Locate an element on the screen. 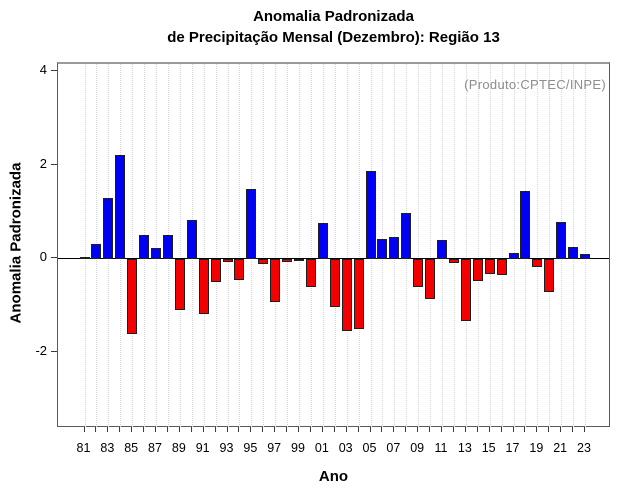 This screenshot has width=640, height=500. x-tick-label: 83 is located at coordinates (107, 448).